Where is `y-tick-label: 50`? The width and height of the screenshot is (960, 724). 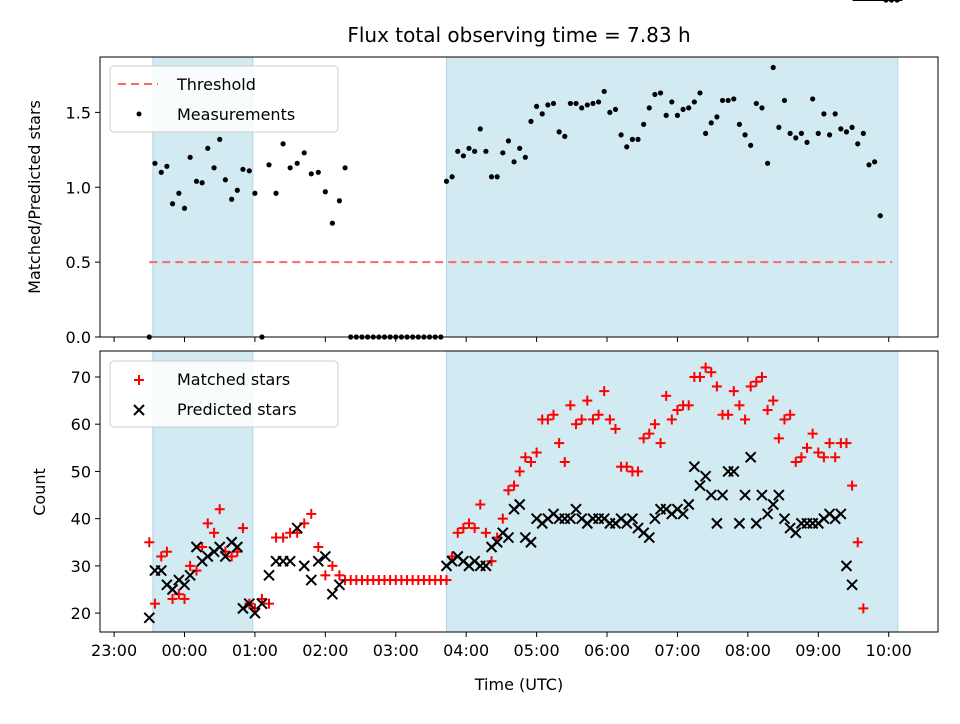
y-tick-label: 50 is located at coordinates (81, 471).